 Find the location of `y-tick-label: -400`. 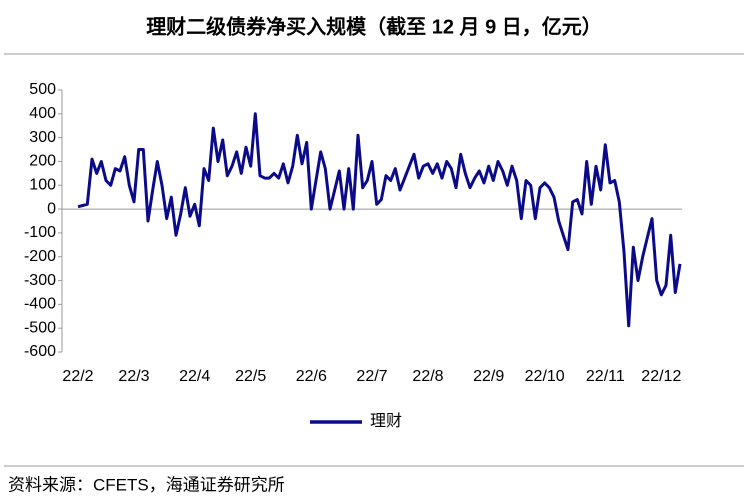

y-tick-label: -400 is located at coordinates (40, 304).